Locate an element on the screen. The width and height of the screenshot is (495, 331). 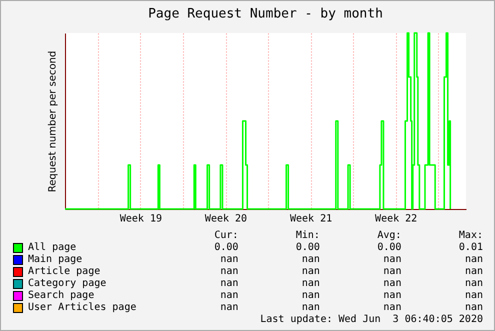
legend-label: All page is located at coordinates (52, 248).